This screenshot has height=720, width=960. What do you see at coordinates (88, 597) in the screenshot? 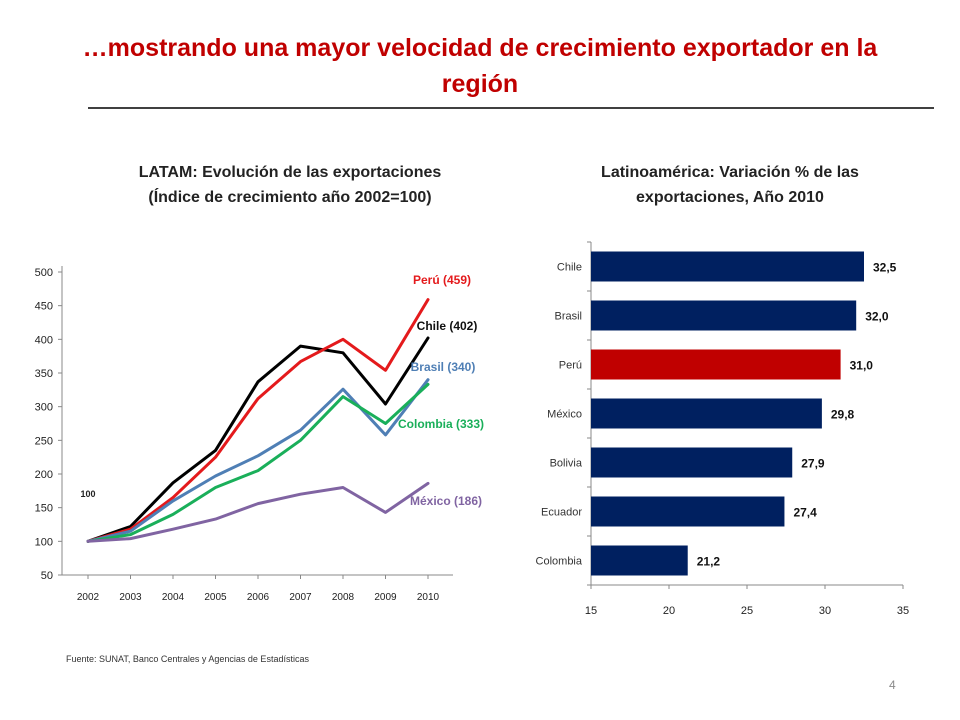
I see `line-chart-x-tick-label: 2002` at bounding box center [88, 597].